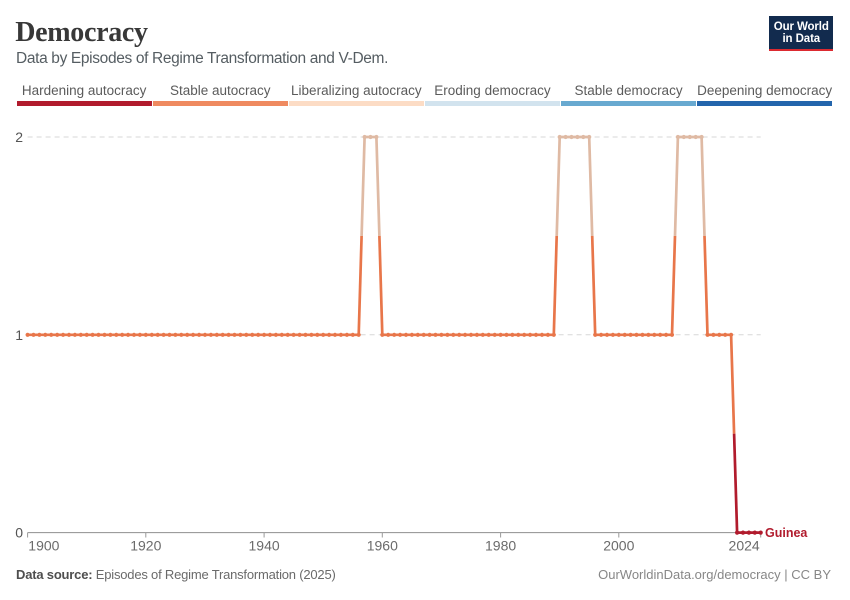  Describe the element at coordinates (19, 335) in the screenshot. I see `svg-text: 1` at that location.